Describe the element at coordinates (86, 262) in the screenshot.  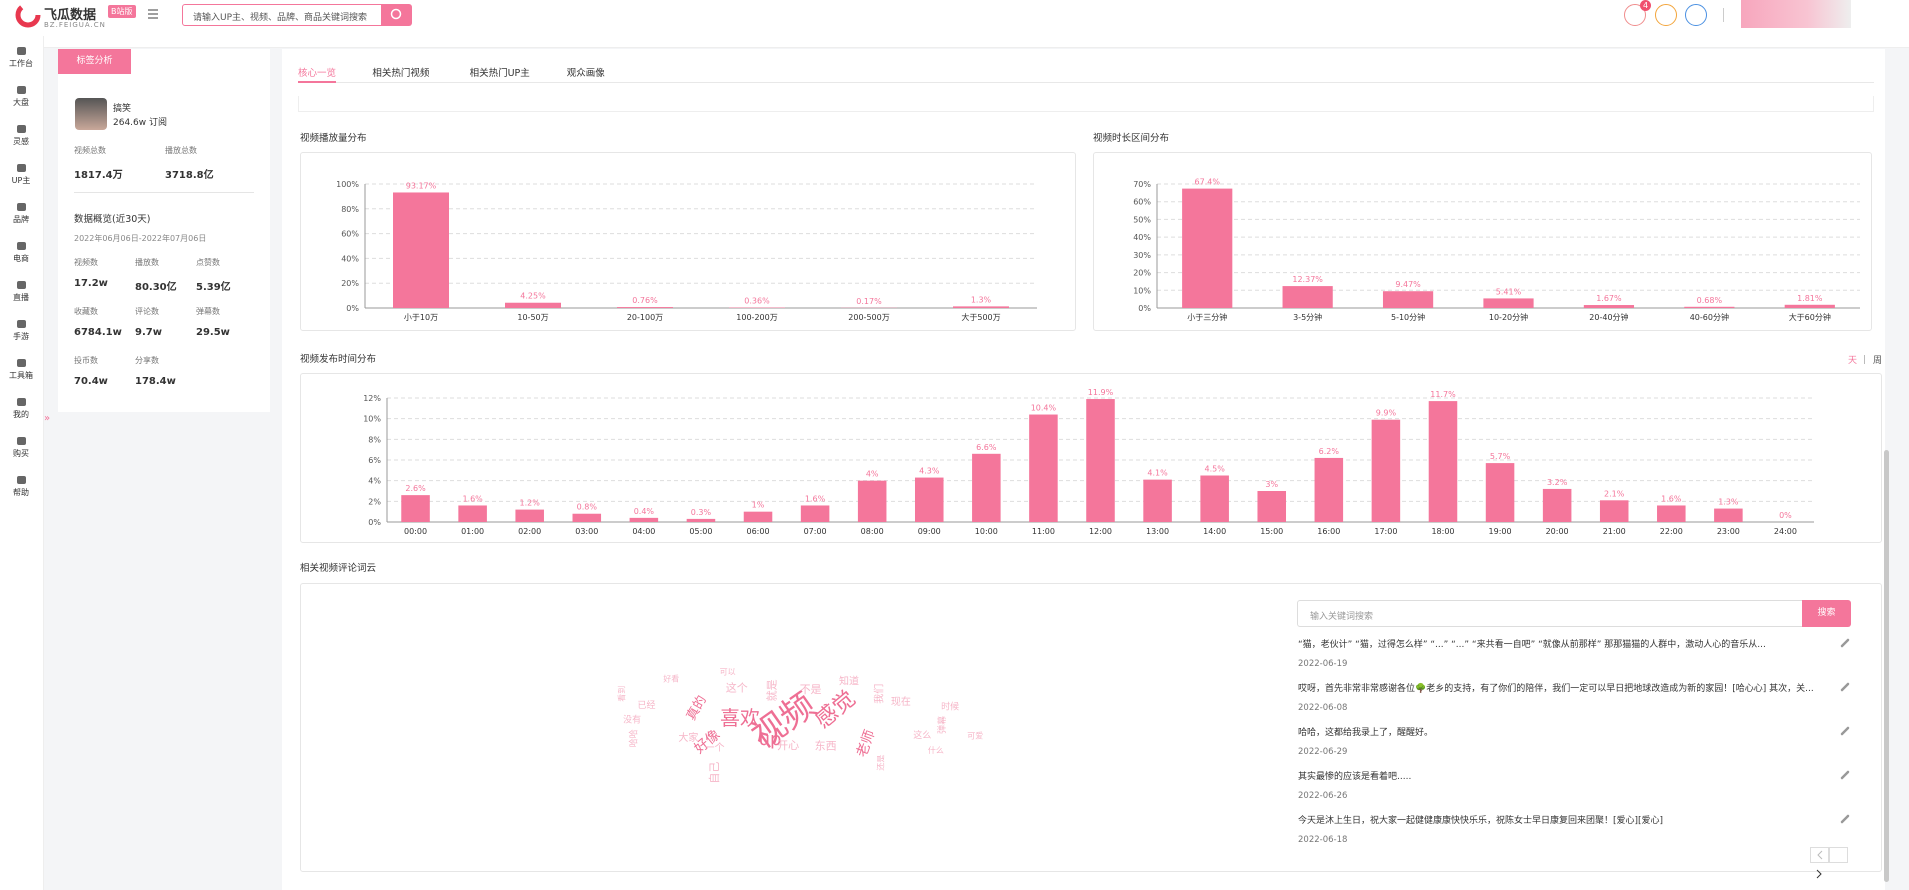
I see `metric-label: 视频数` at that location.